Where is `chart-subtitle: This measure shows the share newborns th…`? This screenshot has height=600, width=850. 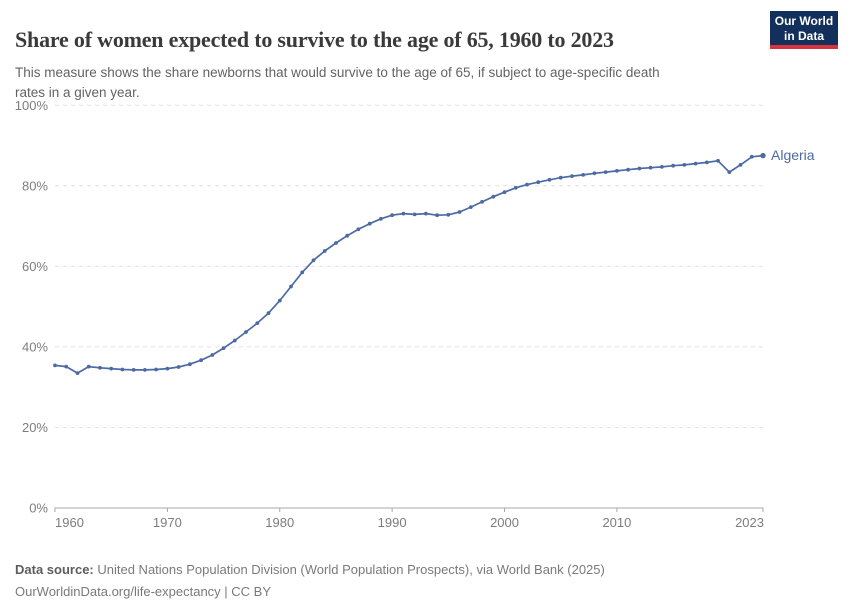 chart-subtitle: This measure shows the share newborns th… is located at coordinates (395, 83).